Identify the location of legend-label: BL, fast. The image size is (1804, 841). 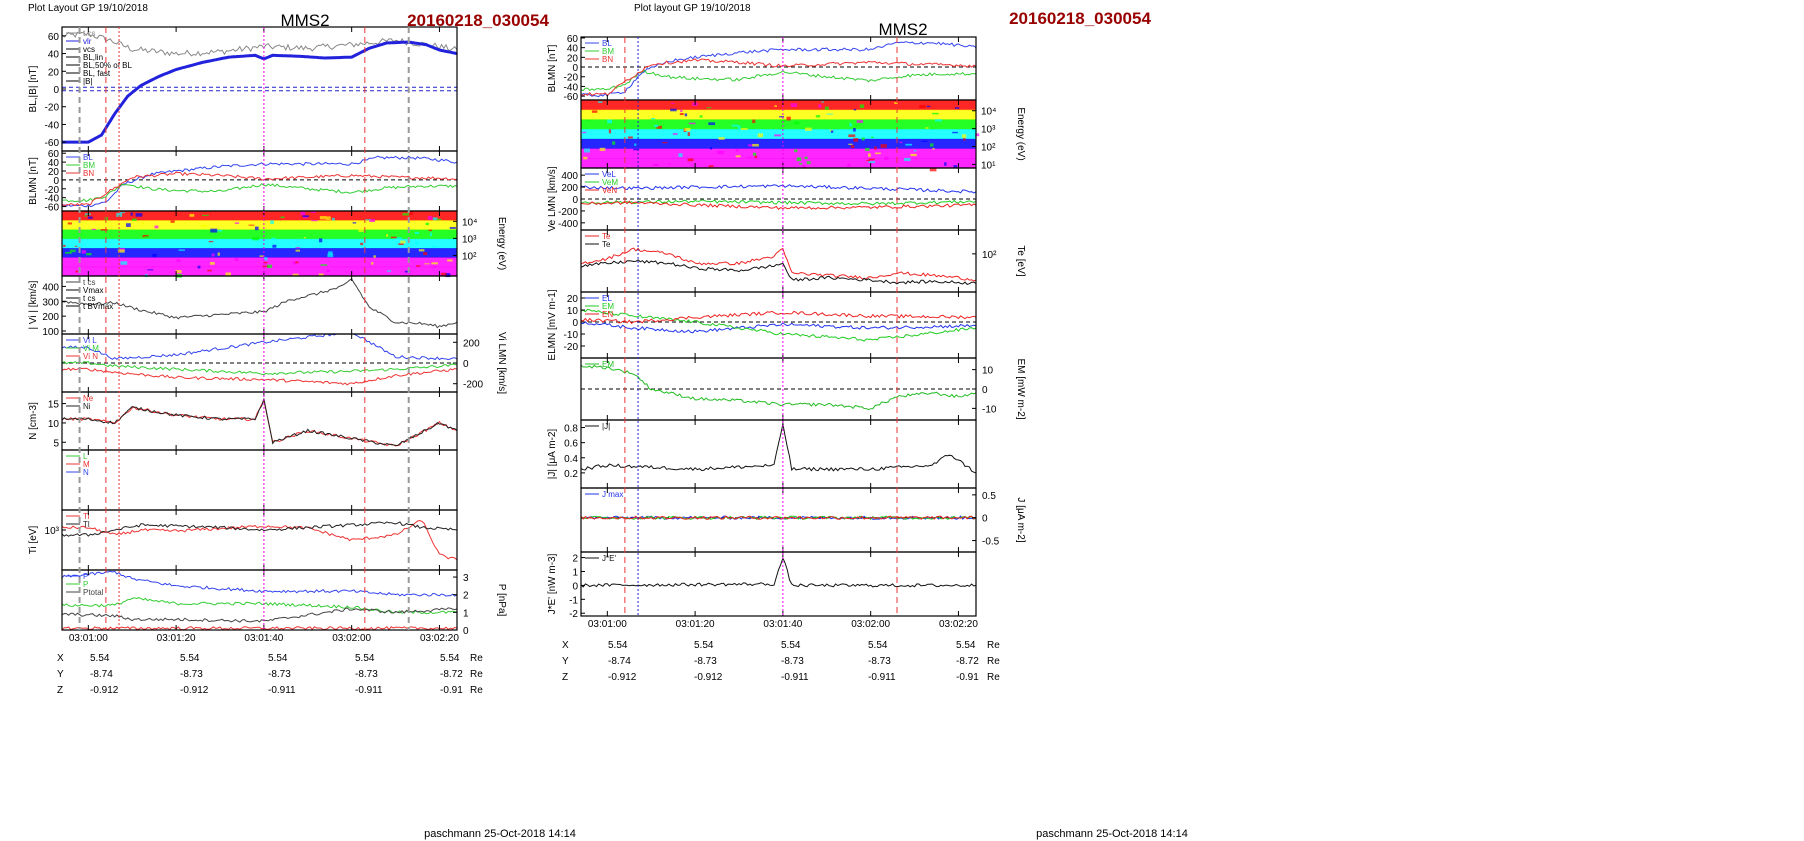
(97, 73).